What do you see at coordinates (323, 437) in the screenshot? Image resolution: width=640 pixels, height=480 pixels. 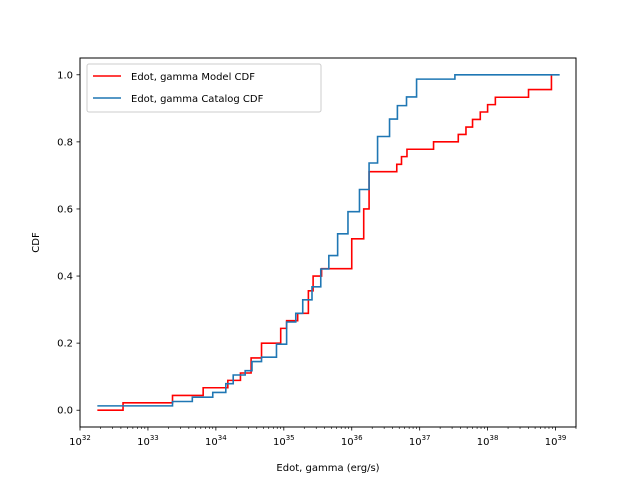 I see `x-axis: 1032 1033 1034 1035 1036 1037 1038 1039` at bounding box center [323, 437].